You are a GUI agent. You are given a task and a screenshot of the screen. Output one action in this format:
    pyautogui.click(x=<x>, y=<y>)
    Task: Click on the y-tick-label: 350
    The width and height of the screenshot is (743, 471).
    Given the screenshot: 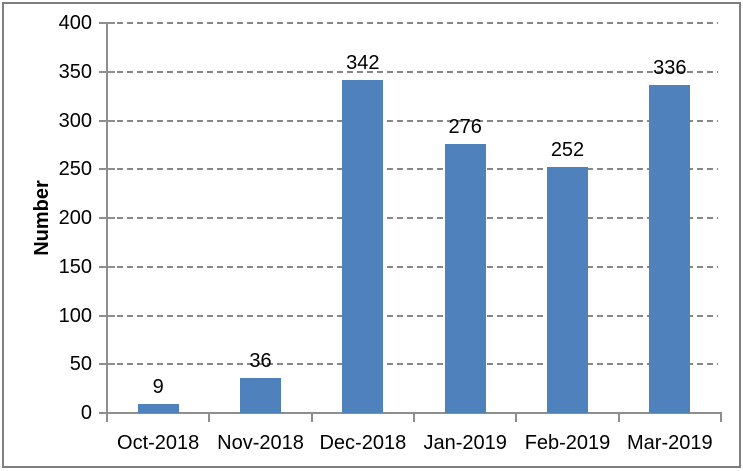 What is the action you would take?
    pyautogui.click(x=75, y=71)
    